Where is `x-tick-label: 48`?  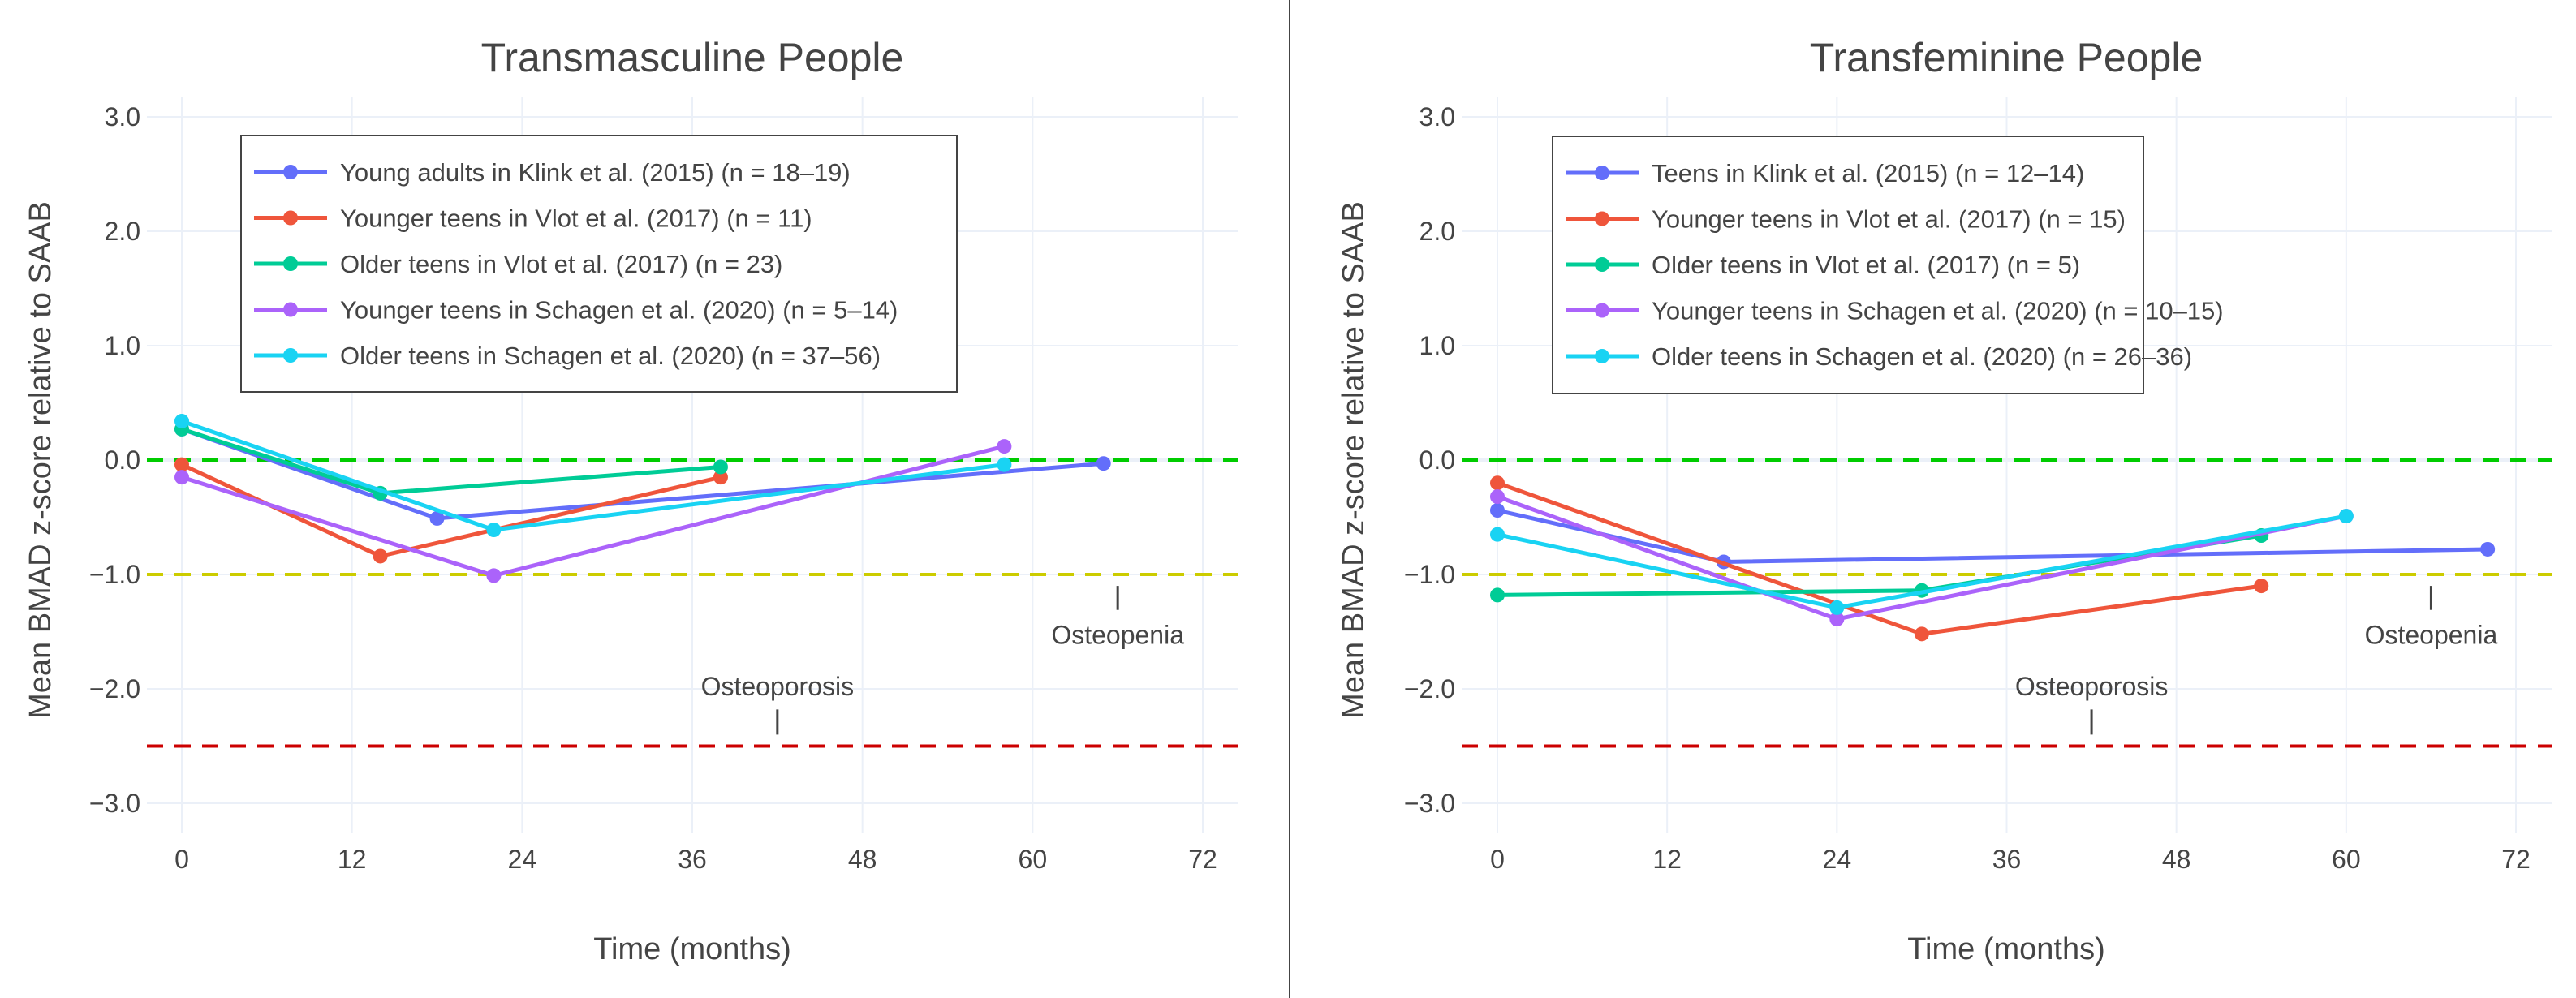
x-tick-label: 48 is located at coordinates (863, 859).